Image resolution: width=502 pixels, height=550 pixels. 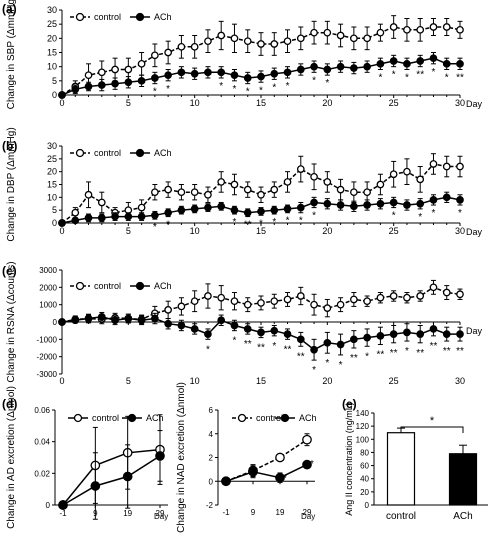 What do you see at coordinates (266, 473) in the screenshot?
I see `series-line` at bounding box center [266, 473].